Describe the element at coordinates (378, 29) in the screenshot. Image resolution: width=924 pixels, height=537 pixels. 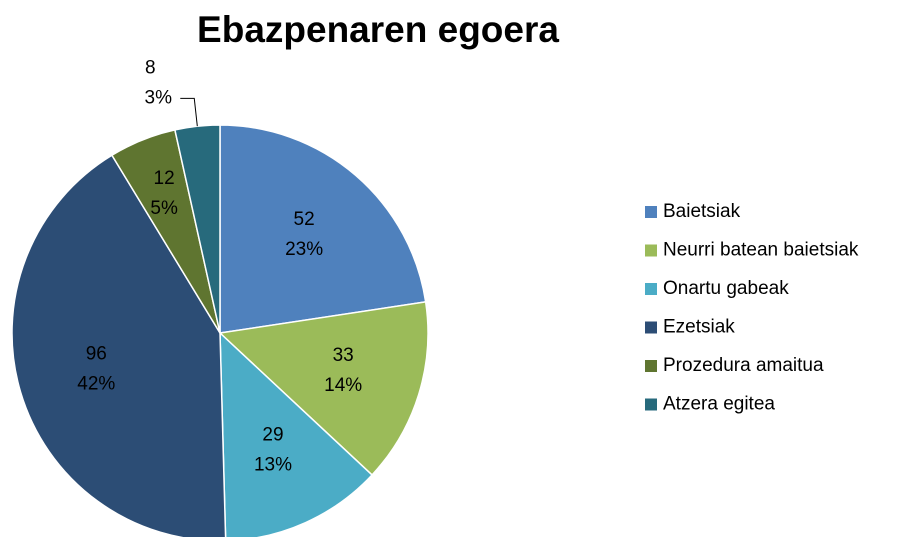
I see `chart-title: Ebazpenaren egoera` at that location.